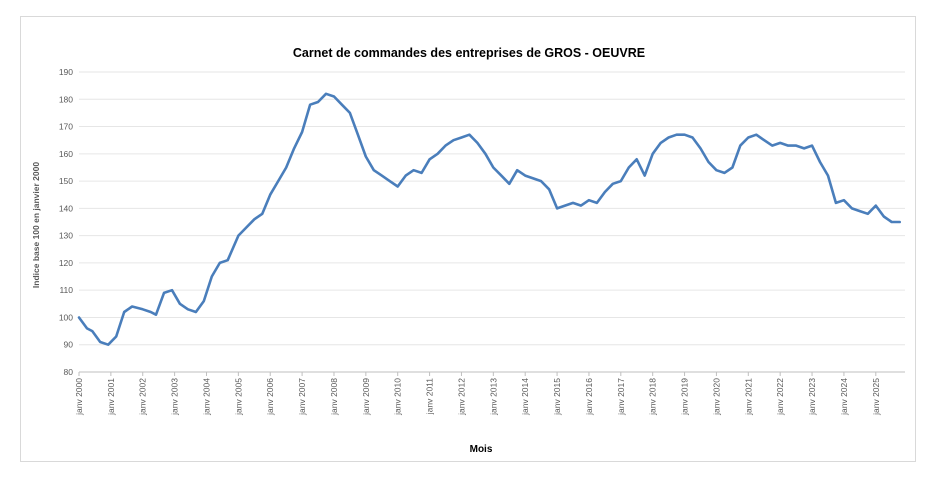  Describe the element at coordinates (270, 397) in the screenshot. I see `x-tick-label: janv 2006` at that location.